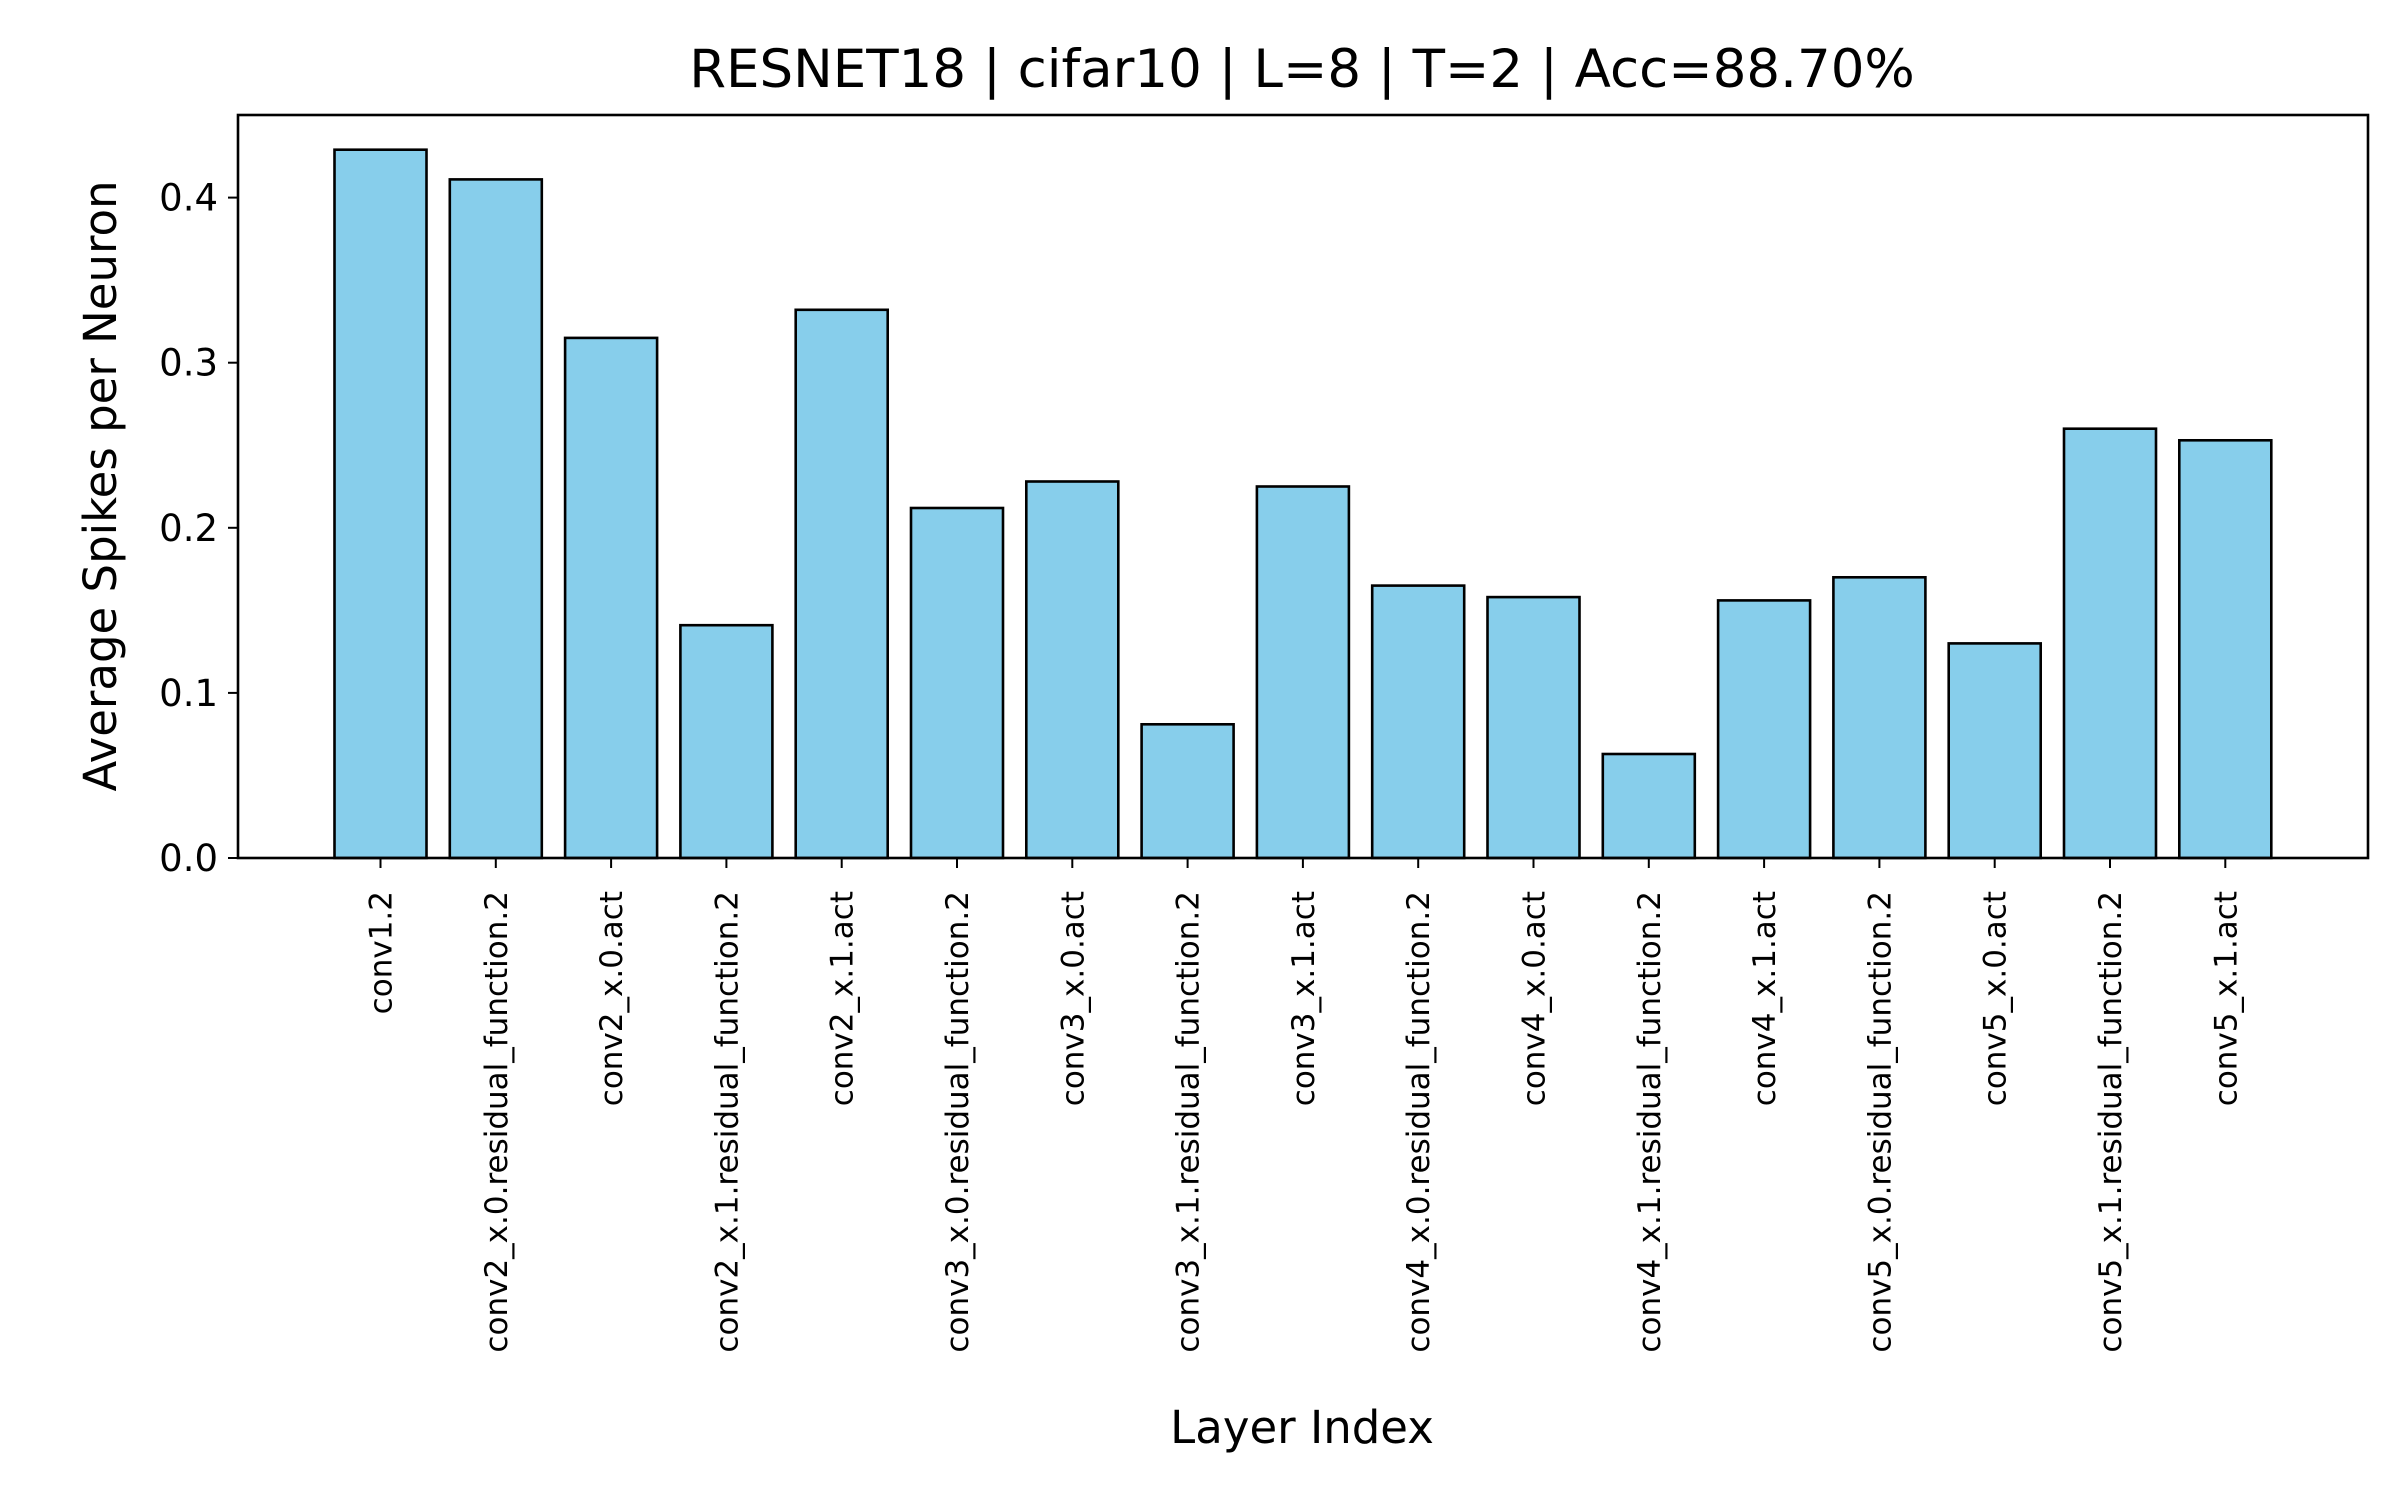 Image resolution: width=2400 pixels, height=1504 pixels. What do you see at coordinates (1073, 998) in the screenshot?
I see `x-tick-label: conv3_x.0.act` at bounding box center [1073, 998].